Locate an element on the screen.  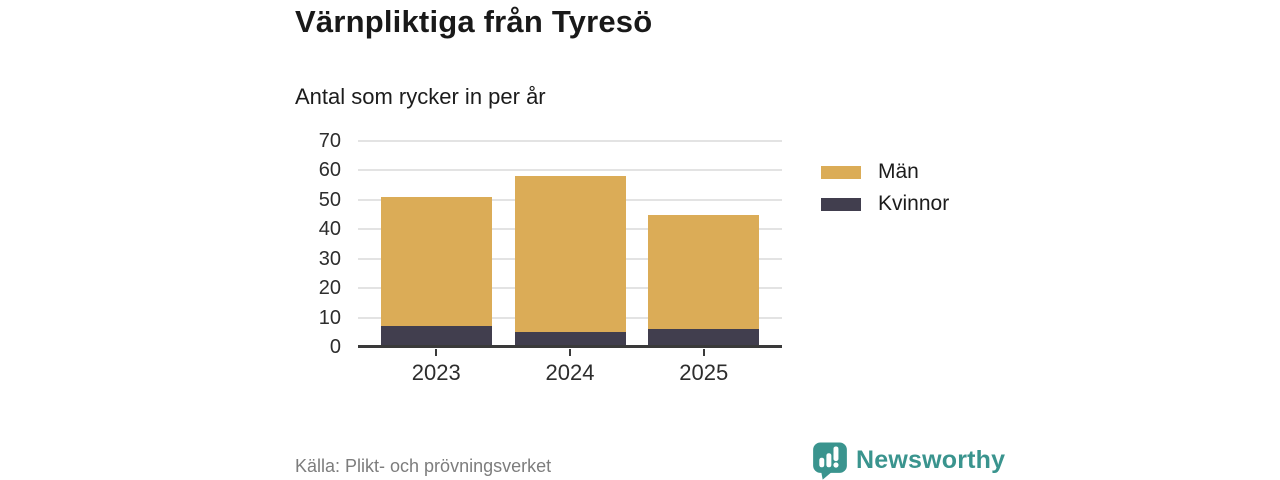
bar-2023 is located at coordinates (436, 271).